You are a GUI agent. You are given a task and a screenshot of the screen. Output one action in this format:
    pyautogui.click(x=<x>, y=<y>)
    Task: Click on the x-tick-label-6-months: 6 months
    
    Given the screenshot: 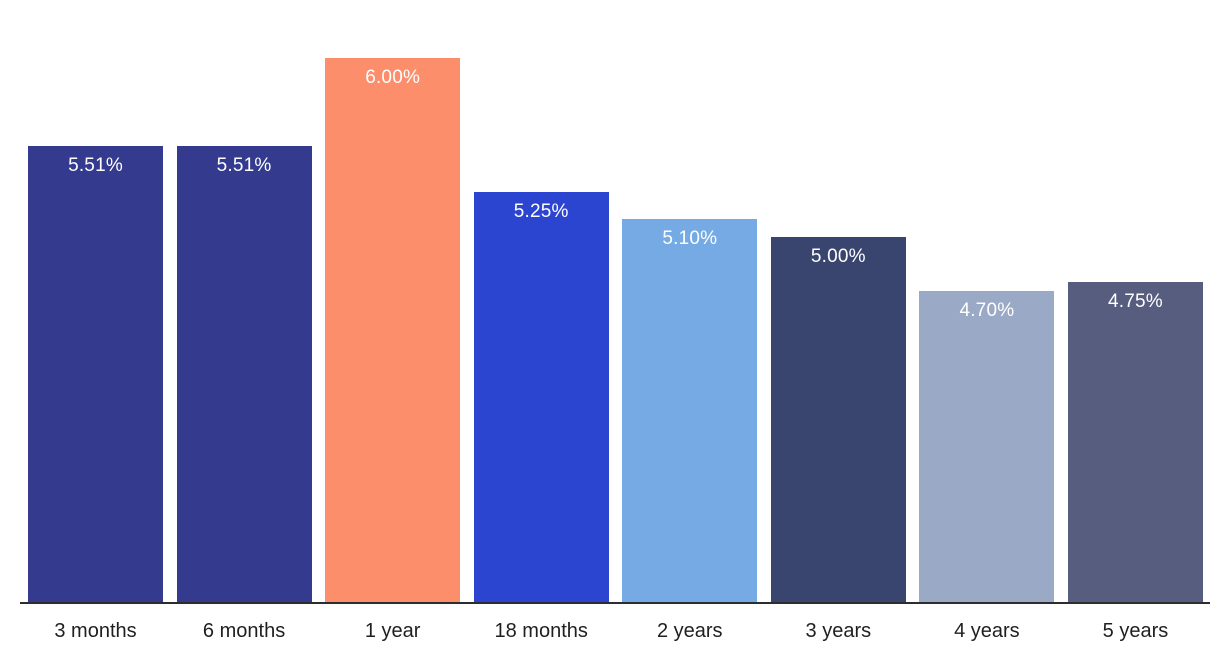 What is the action you would take?
    pyautogui.click(x=244, y=631)
    